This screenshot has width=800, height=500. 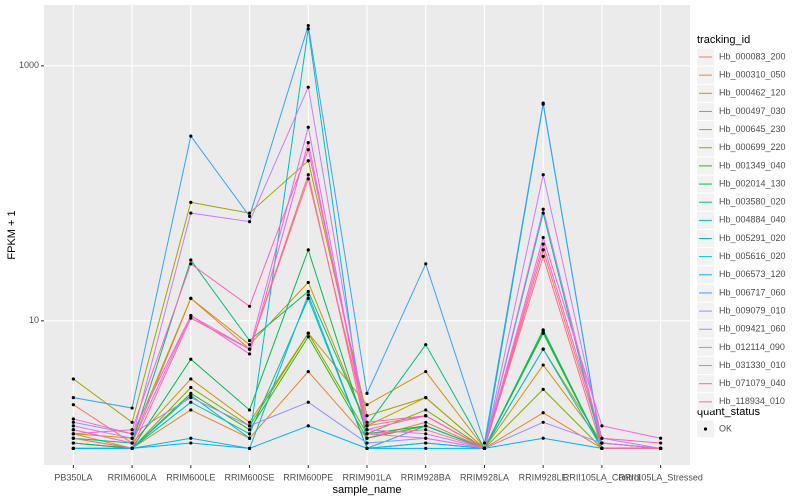 I want to click on legend-label: Hb_000083_200, so click(x=752, y=56).